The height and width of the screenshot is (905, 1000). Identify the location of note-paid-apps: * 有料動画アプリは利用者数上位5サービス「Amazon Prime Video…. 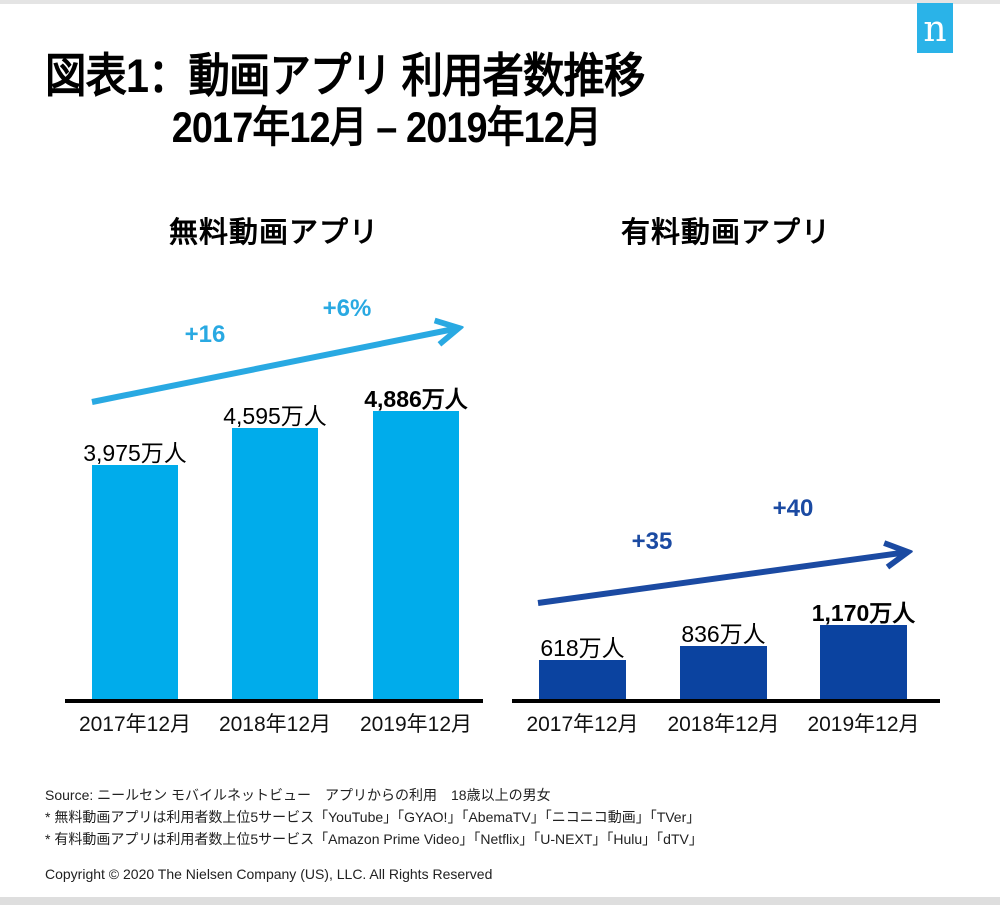
(374, 839).